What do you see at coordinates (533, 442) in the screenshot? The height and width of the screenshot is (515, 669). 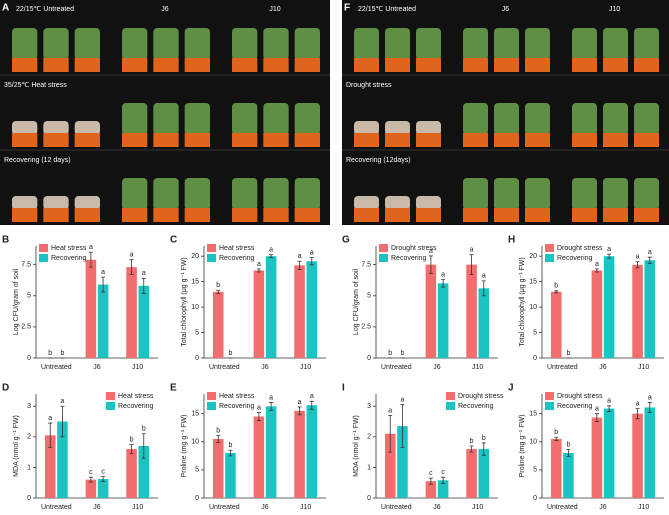 I see `y-tick-label: 10` at bounding box center [533, 442].